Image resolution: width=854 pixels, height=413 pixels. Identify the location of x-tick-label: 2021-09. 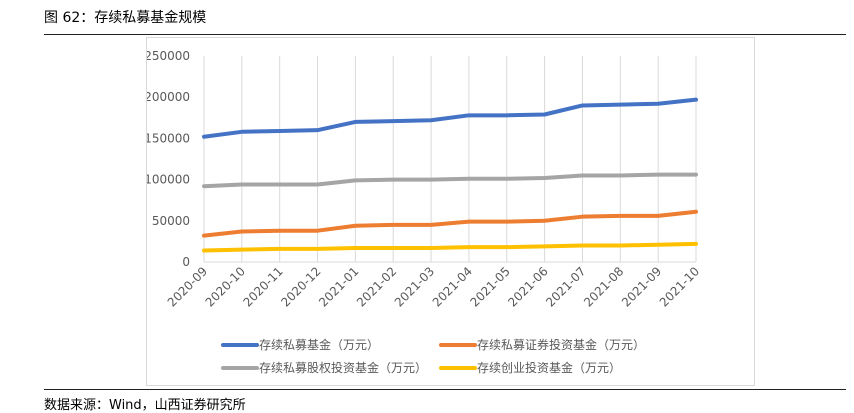
(641, 286).